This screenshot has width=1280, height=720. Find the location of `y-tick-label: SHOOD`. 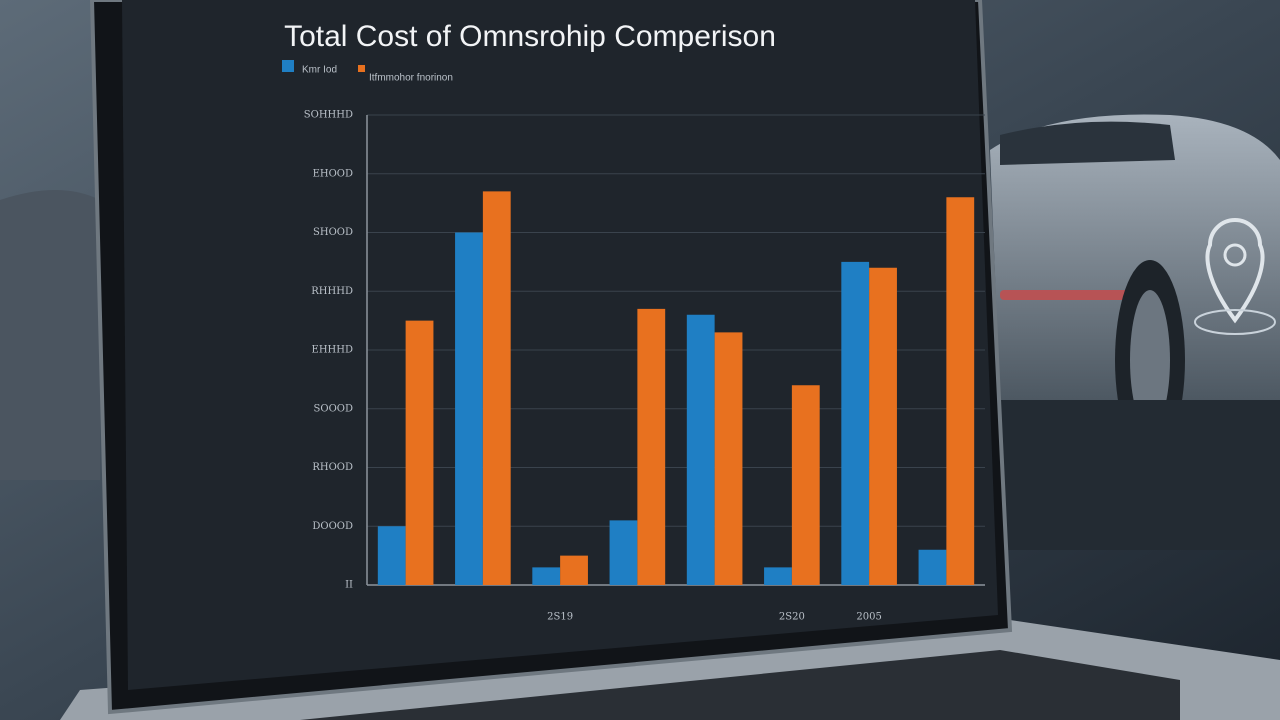

y-tick-label: SHOOD is located at coordinates (333, 232).